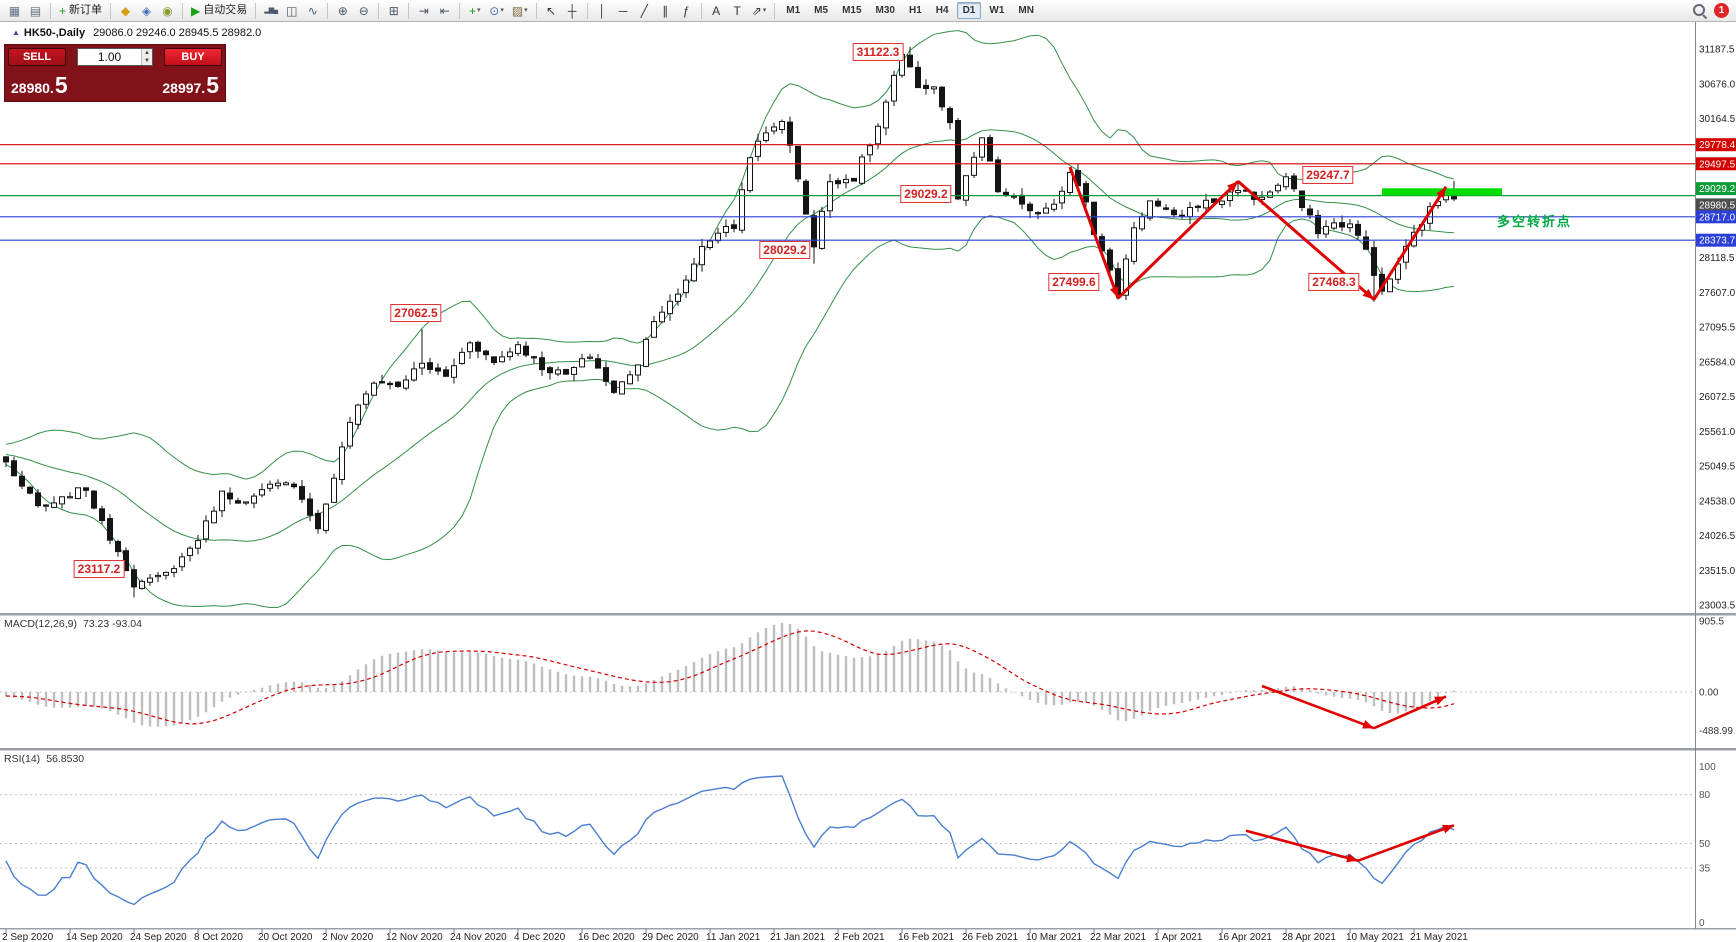 The image size is (1736, 942). I want to click on timeframe-h4-button: H4, so click(942, 10).